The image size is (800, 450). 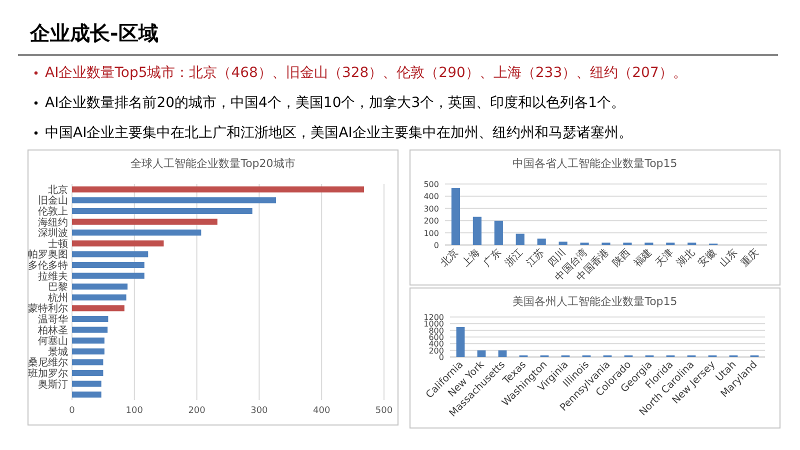 What do you see at coordinates (53, 212) in the screenshot?
I see `y-tick-label: 伦敦上` at bounding box center [53, 212].